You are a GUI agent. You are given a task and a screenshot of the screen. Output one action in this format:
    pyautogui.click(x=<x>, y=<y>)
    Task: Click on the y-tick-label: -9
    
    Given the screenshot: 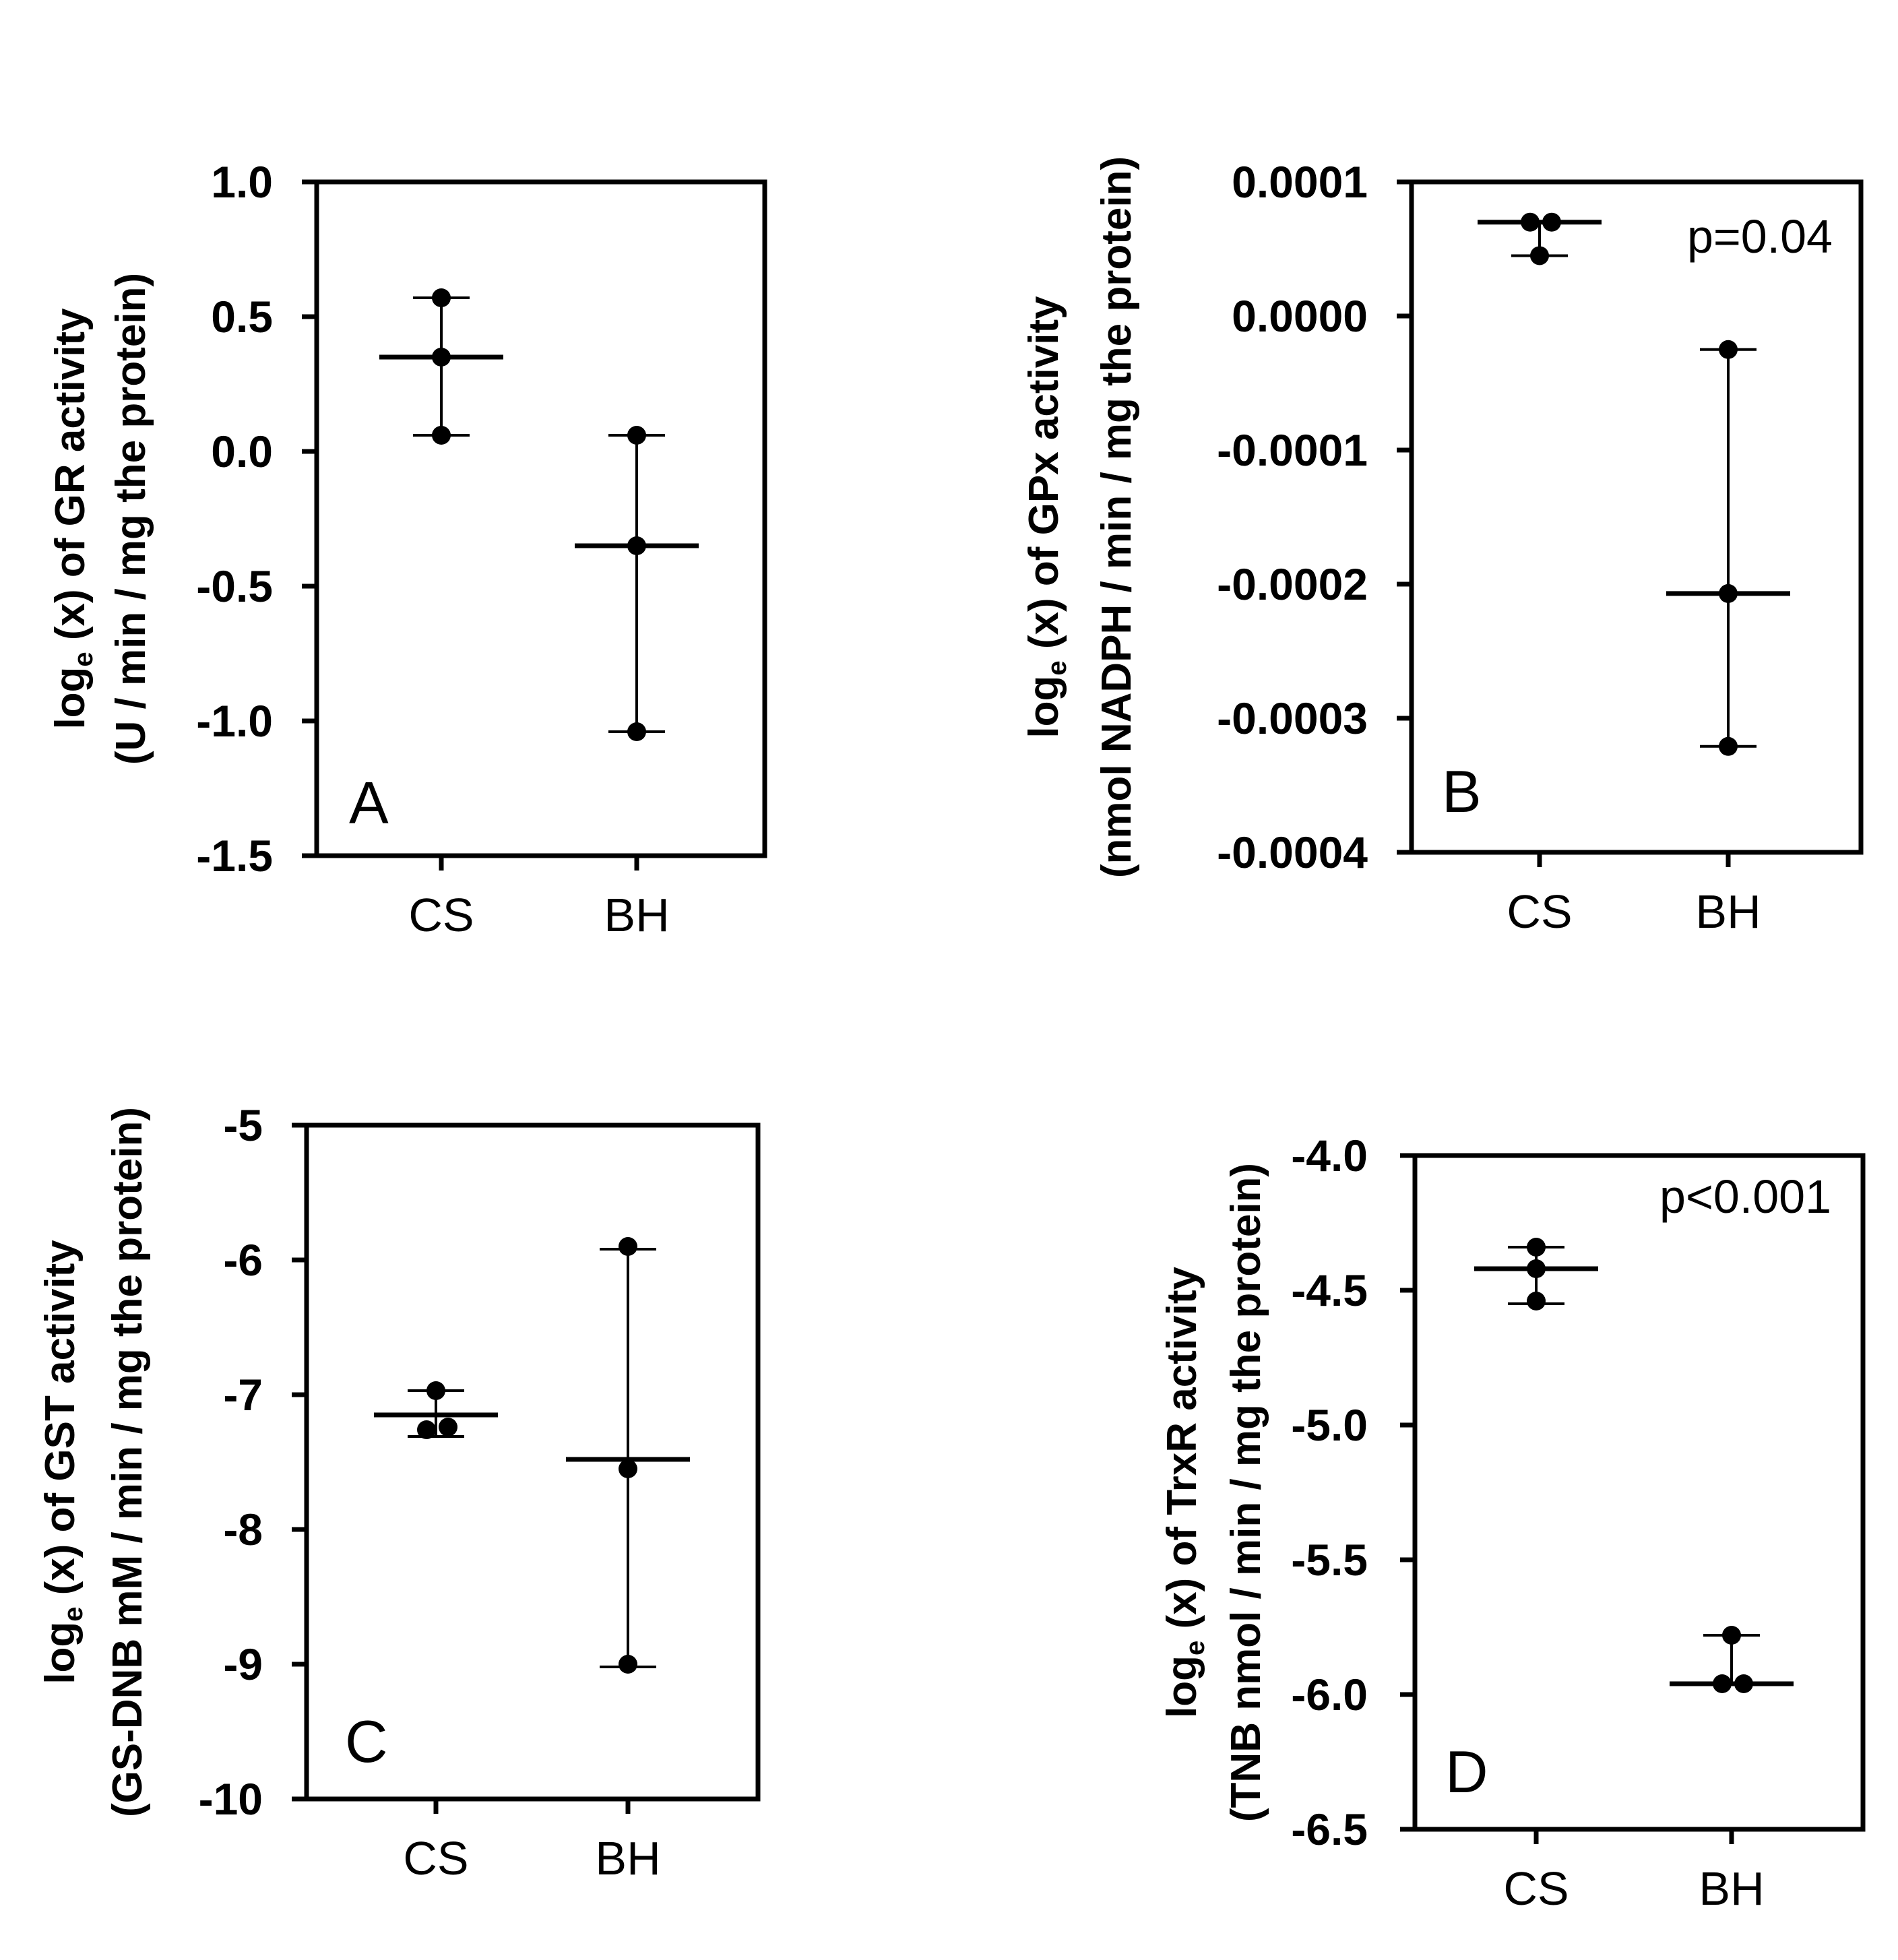 What is the action you would take?
    pyautogui.click(x=243, y=1664)
    